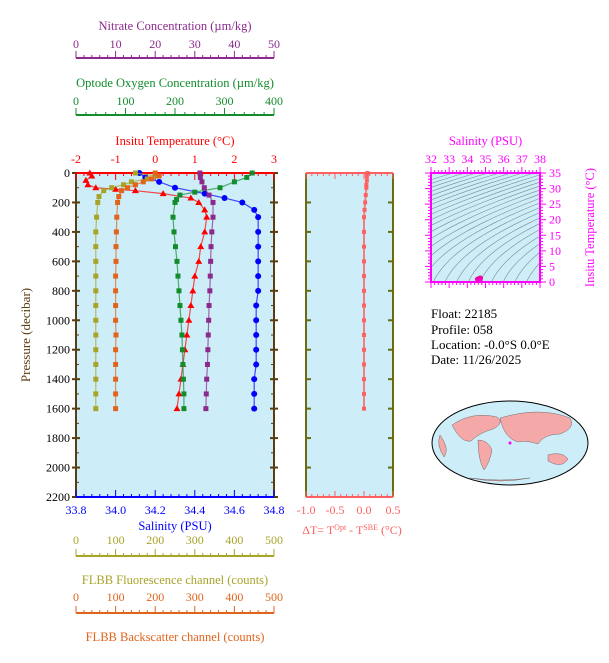  What do you see at coordinates (155, 510) in the screenshot?
I see `salinity-tick-label: 34.2` at bounding box center [155, 510].